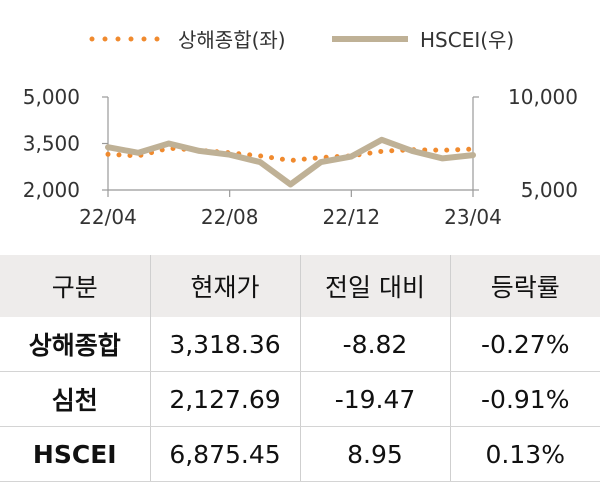  I want to click on left-tick-label: 5,000, so click(51, 97).